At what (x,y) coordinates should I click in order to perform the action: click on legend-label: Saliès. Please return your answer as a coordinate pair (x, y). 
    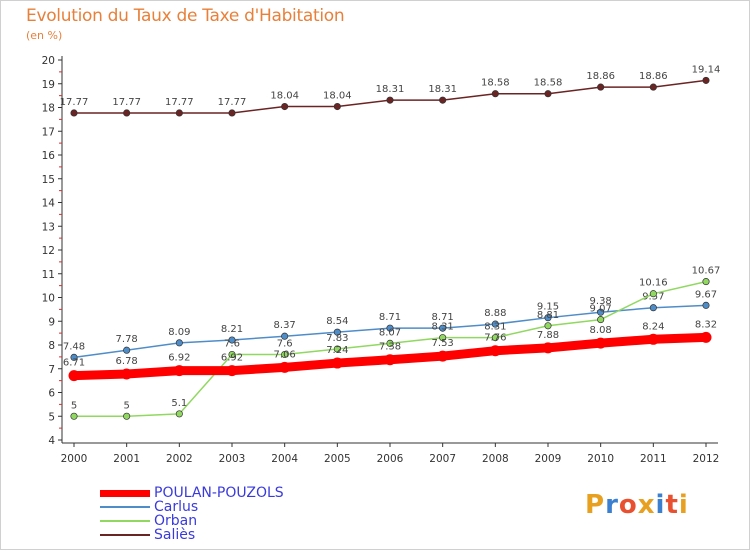
    Looking at the image, I should click on (175, 535).